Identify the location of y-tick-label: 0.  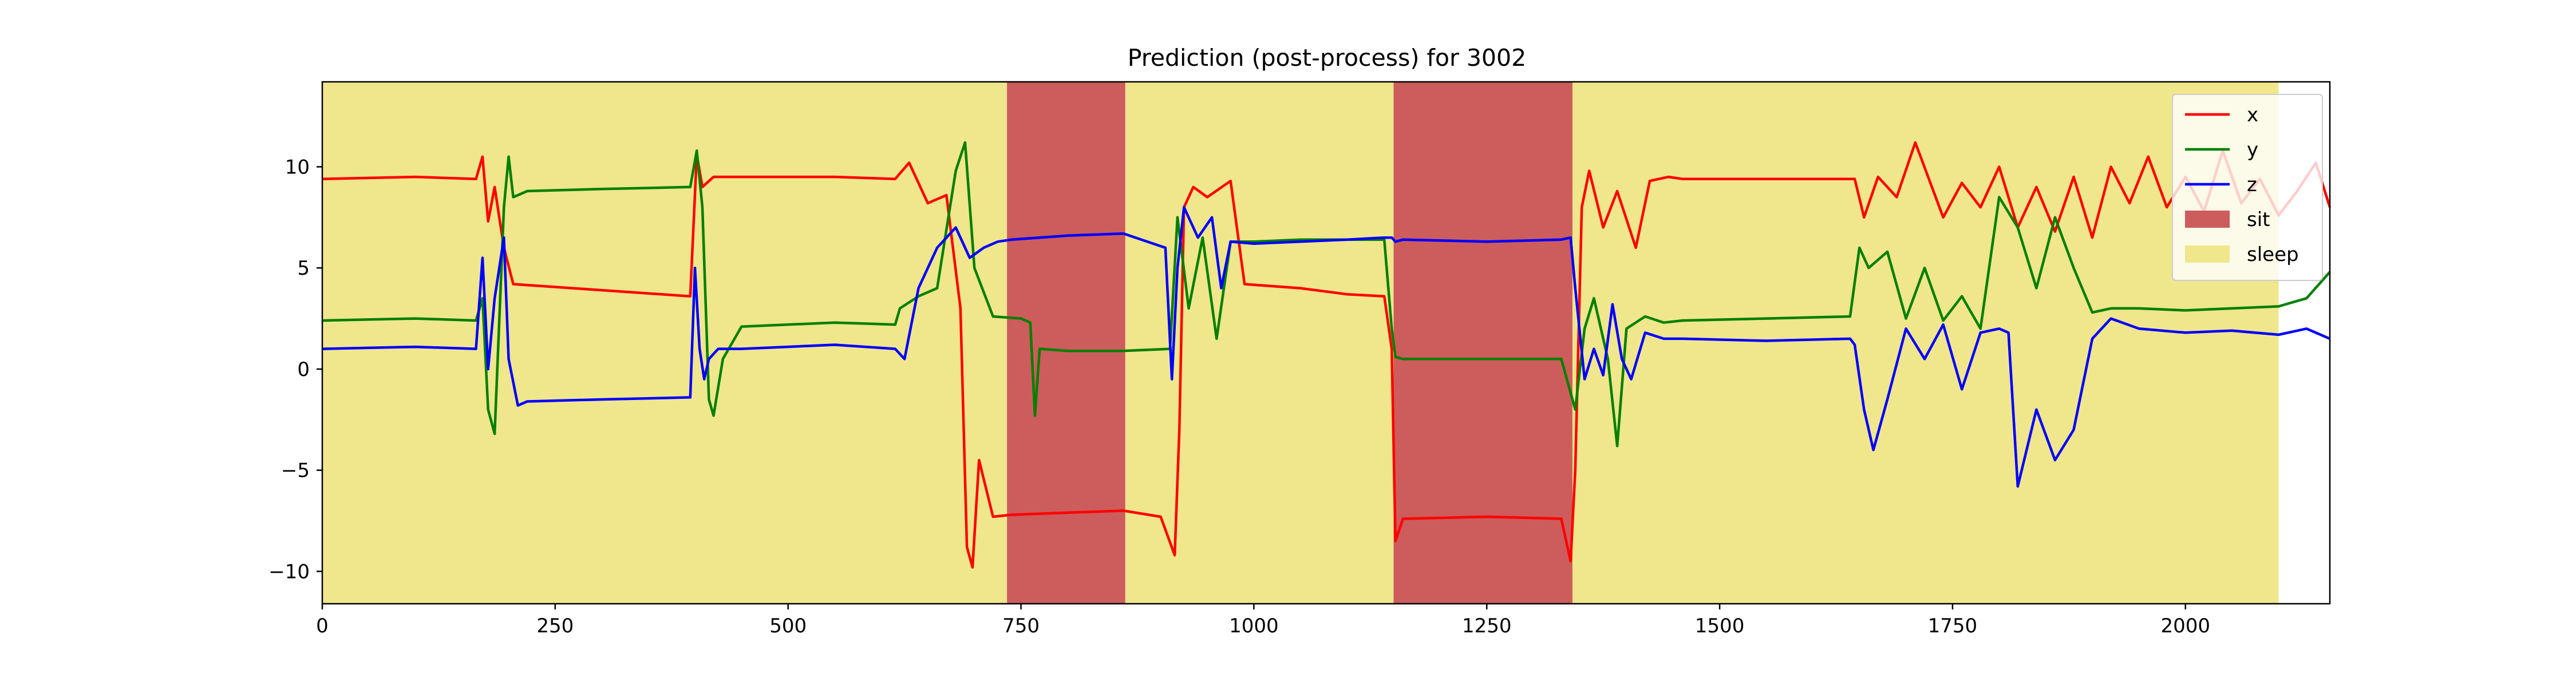
(303, 369).